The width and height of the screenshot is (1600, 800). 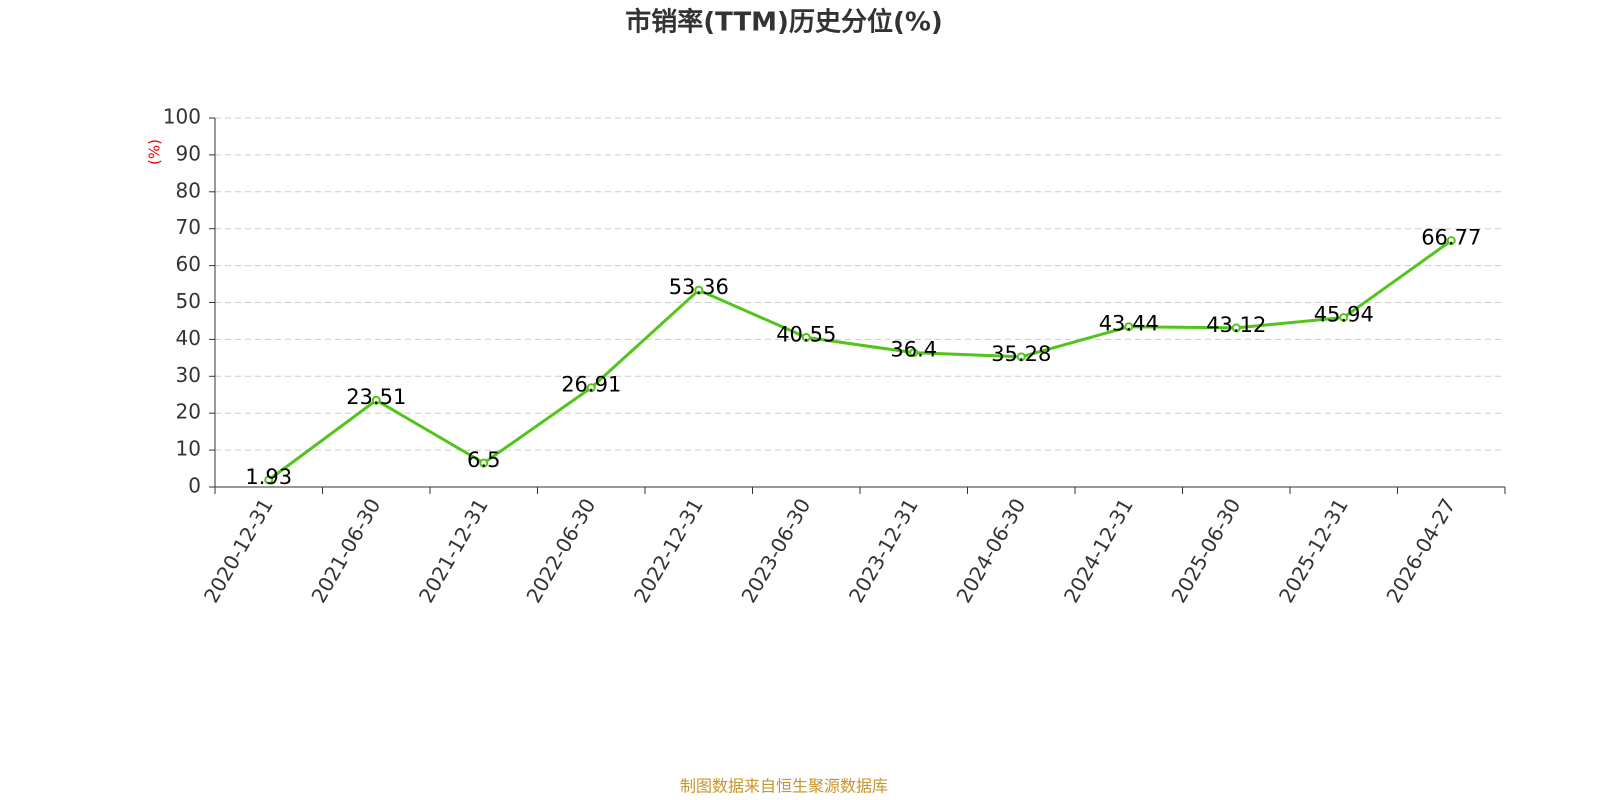 What do you see at coordinates (784, 22) in the screenshot?
I see `chart-title: 市销率(TTM)历史分位(%)` at bounding box center [784, 22].